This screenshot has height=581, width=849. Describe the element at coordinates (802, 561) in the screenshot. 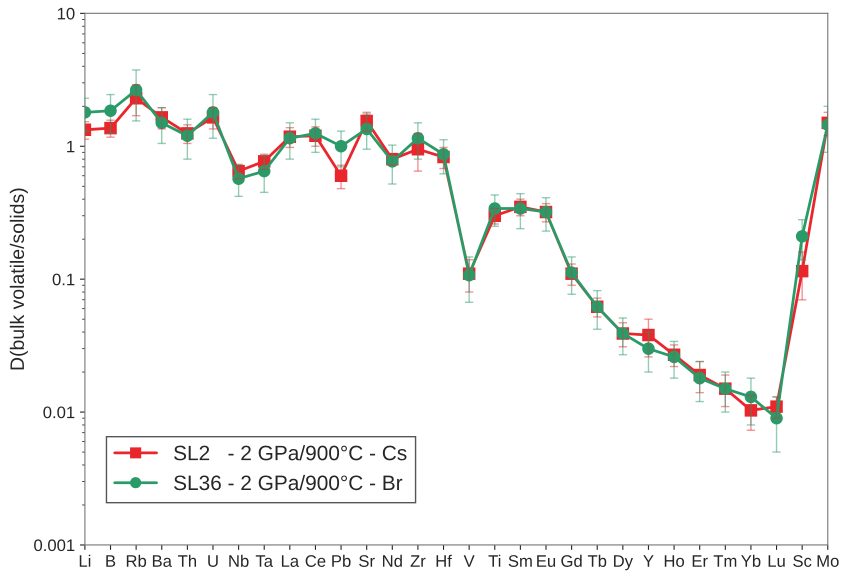

I see `x-tick-label: Sc` at that location.